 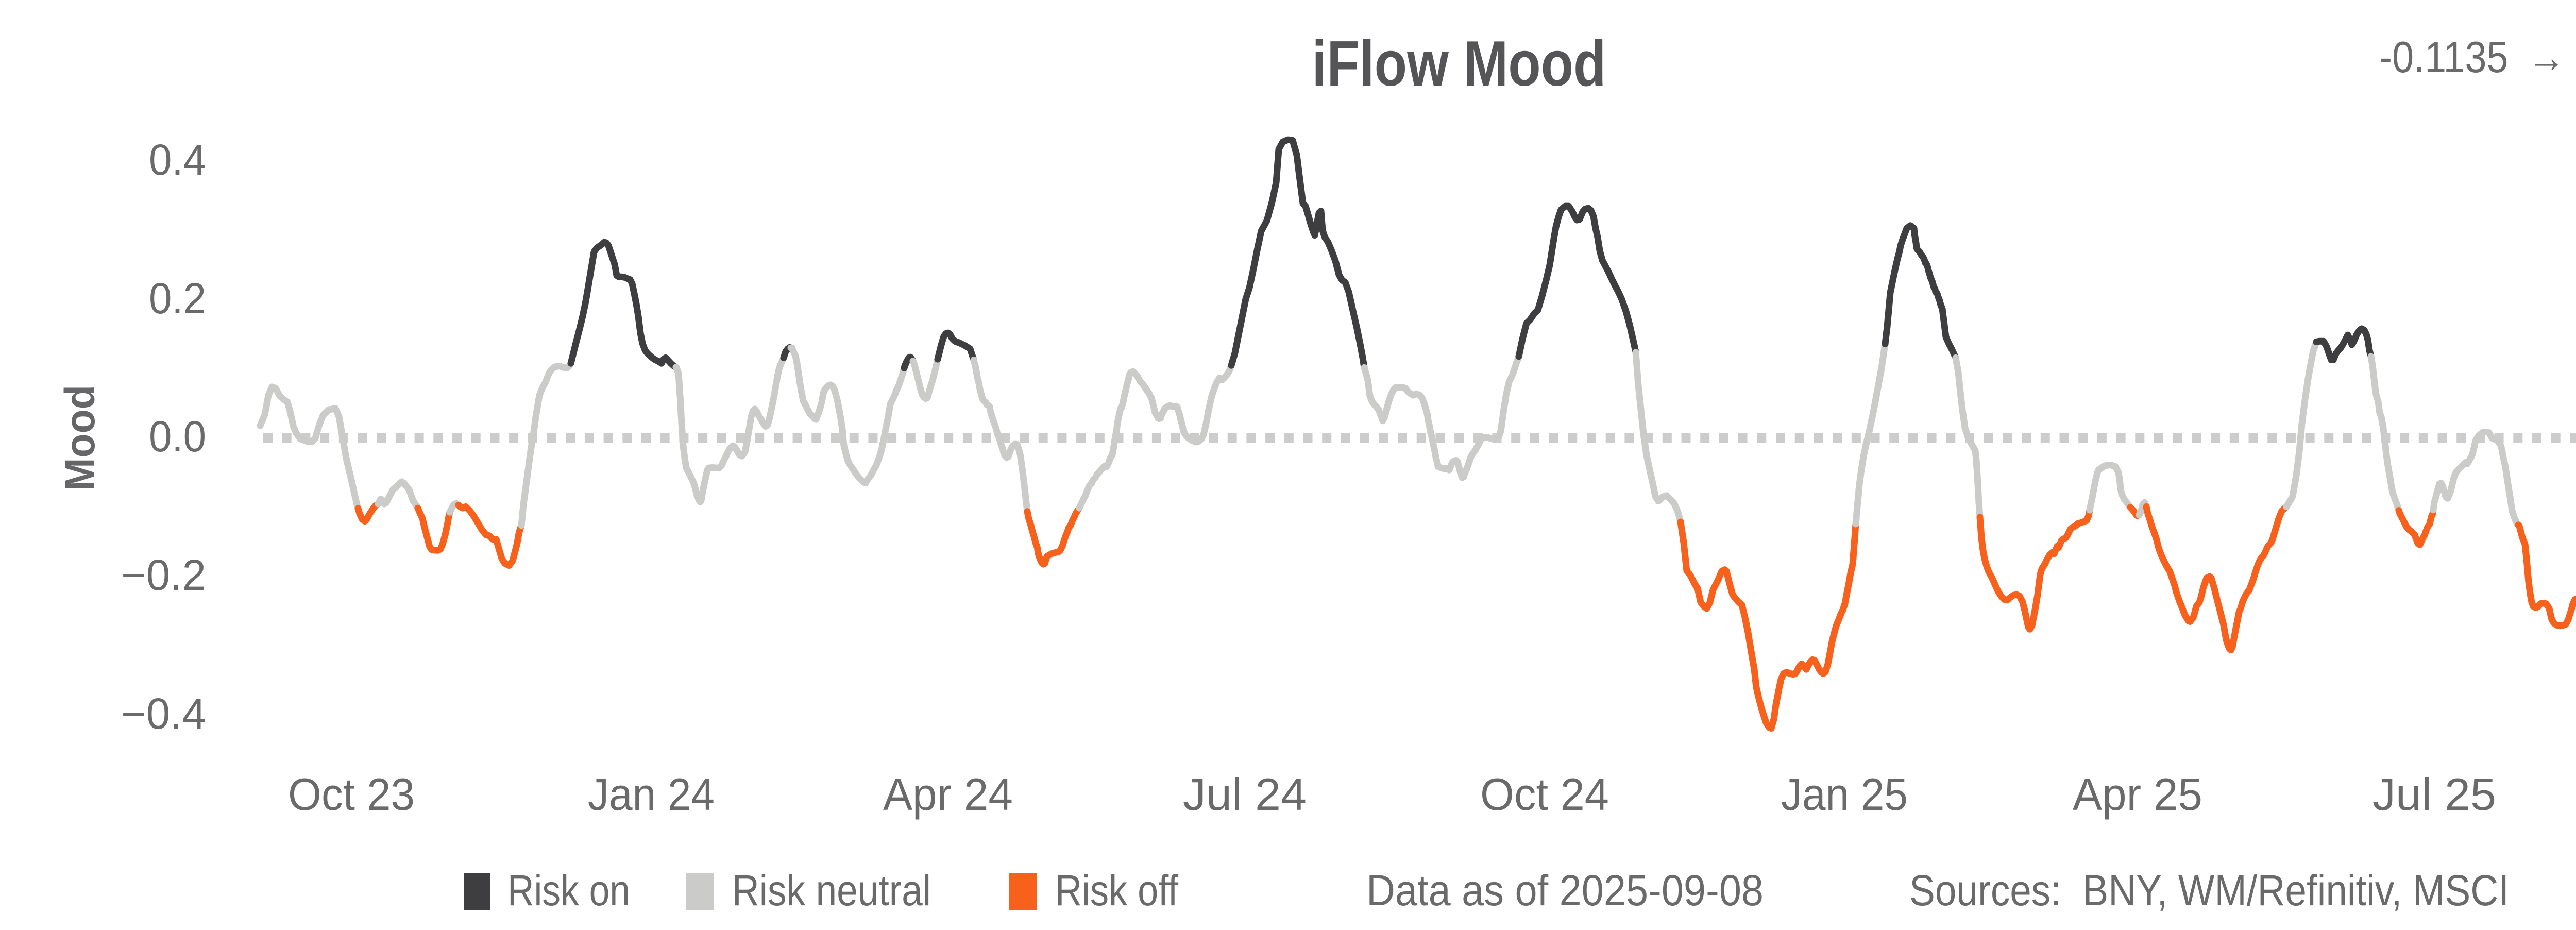 What do you see at coordinates (177, 436) in the screenshot?
I see `svg-text: 0.0` at bounding box center [177, 436].